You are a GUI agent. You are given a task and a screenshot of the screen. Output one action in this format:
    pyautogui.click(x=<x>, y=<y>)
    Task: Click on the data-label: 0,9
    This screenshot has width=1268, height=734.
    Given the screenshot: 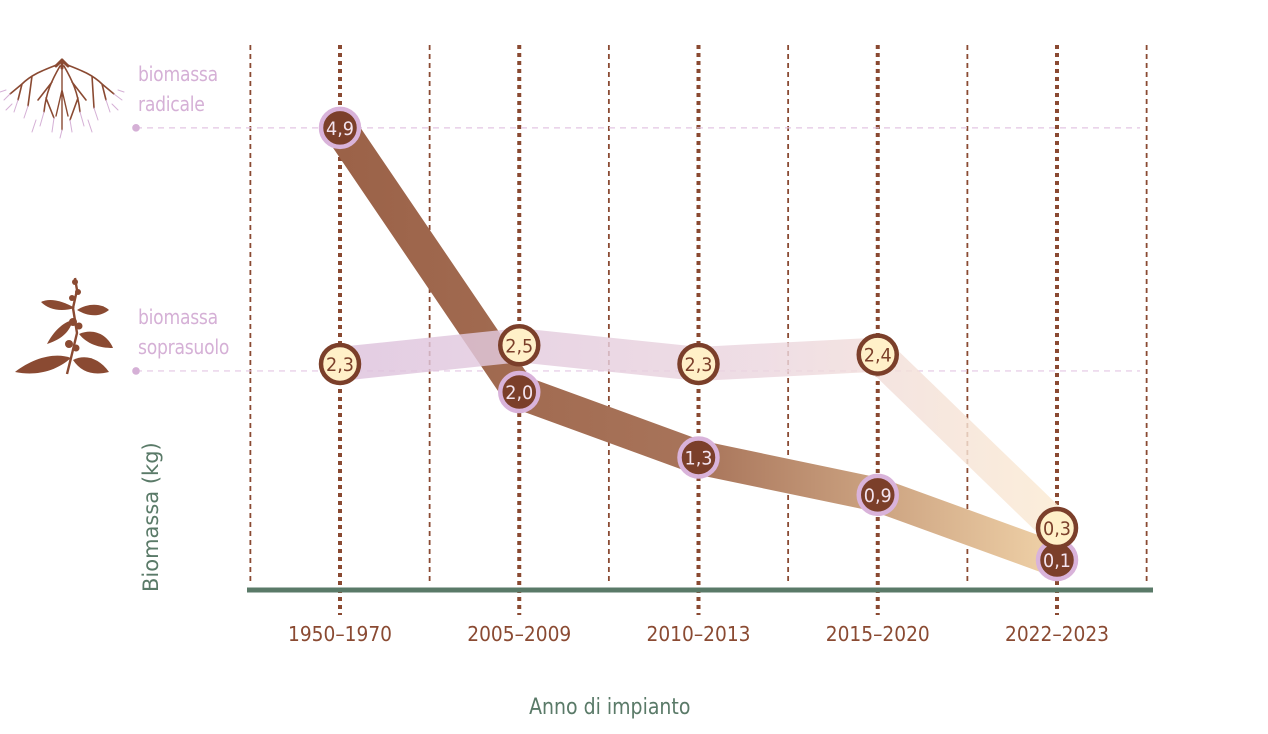 What is the action you would take?
    pyautogui.click(x=878, y=496)
    